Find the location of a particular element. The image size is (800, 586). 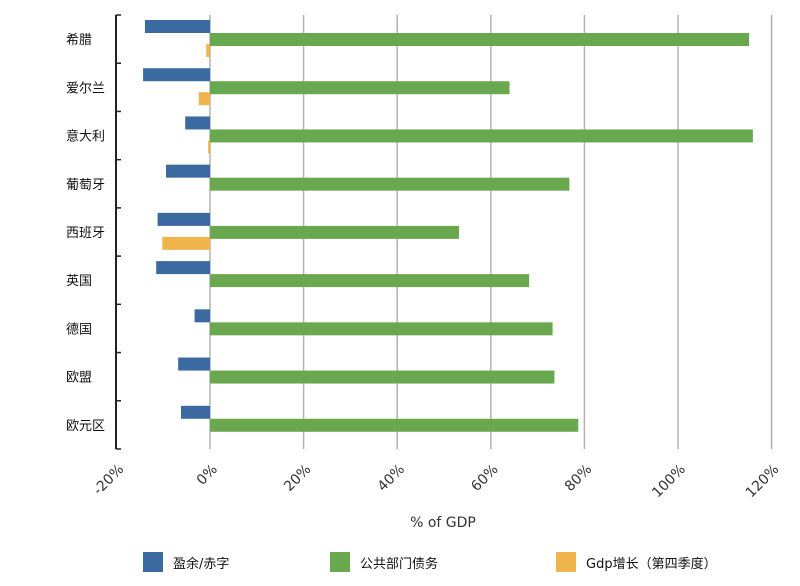

legend-item: Gdp增长（第四季度） is located at coordinates (636, 562).